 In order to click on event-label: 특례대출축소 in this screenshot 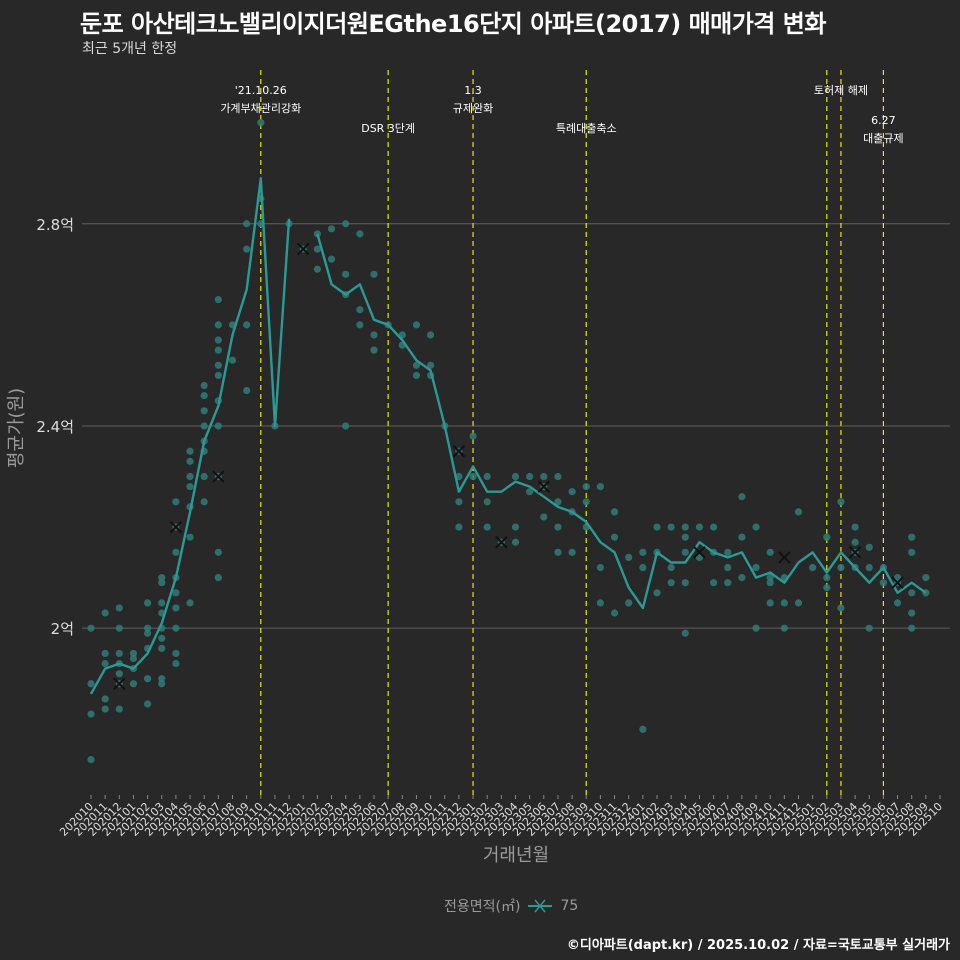, I will do `click(586, 128)`.